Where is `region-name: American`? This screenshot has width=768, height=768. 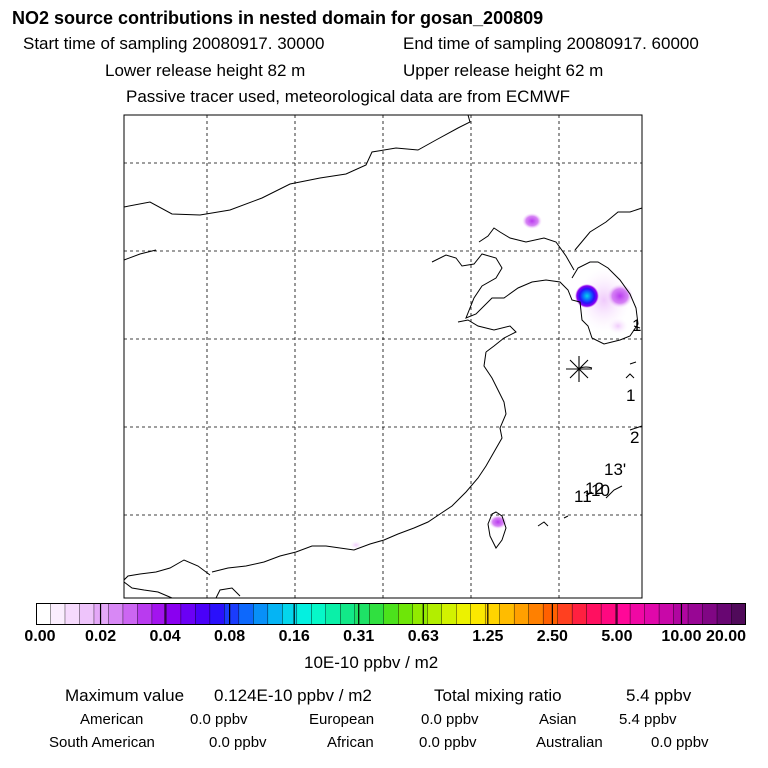
region-name: American is located at coordinates (112, 719).